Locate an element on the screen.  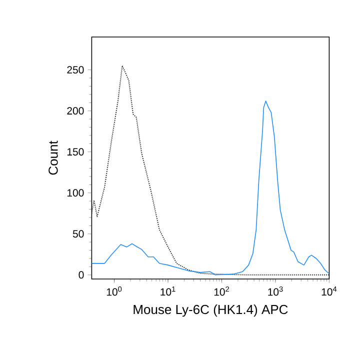
x-tick-label: 10$^{2}$ is located at coordinates (222, 291).